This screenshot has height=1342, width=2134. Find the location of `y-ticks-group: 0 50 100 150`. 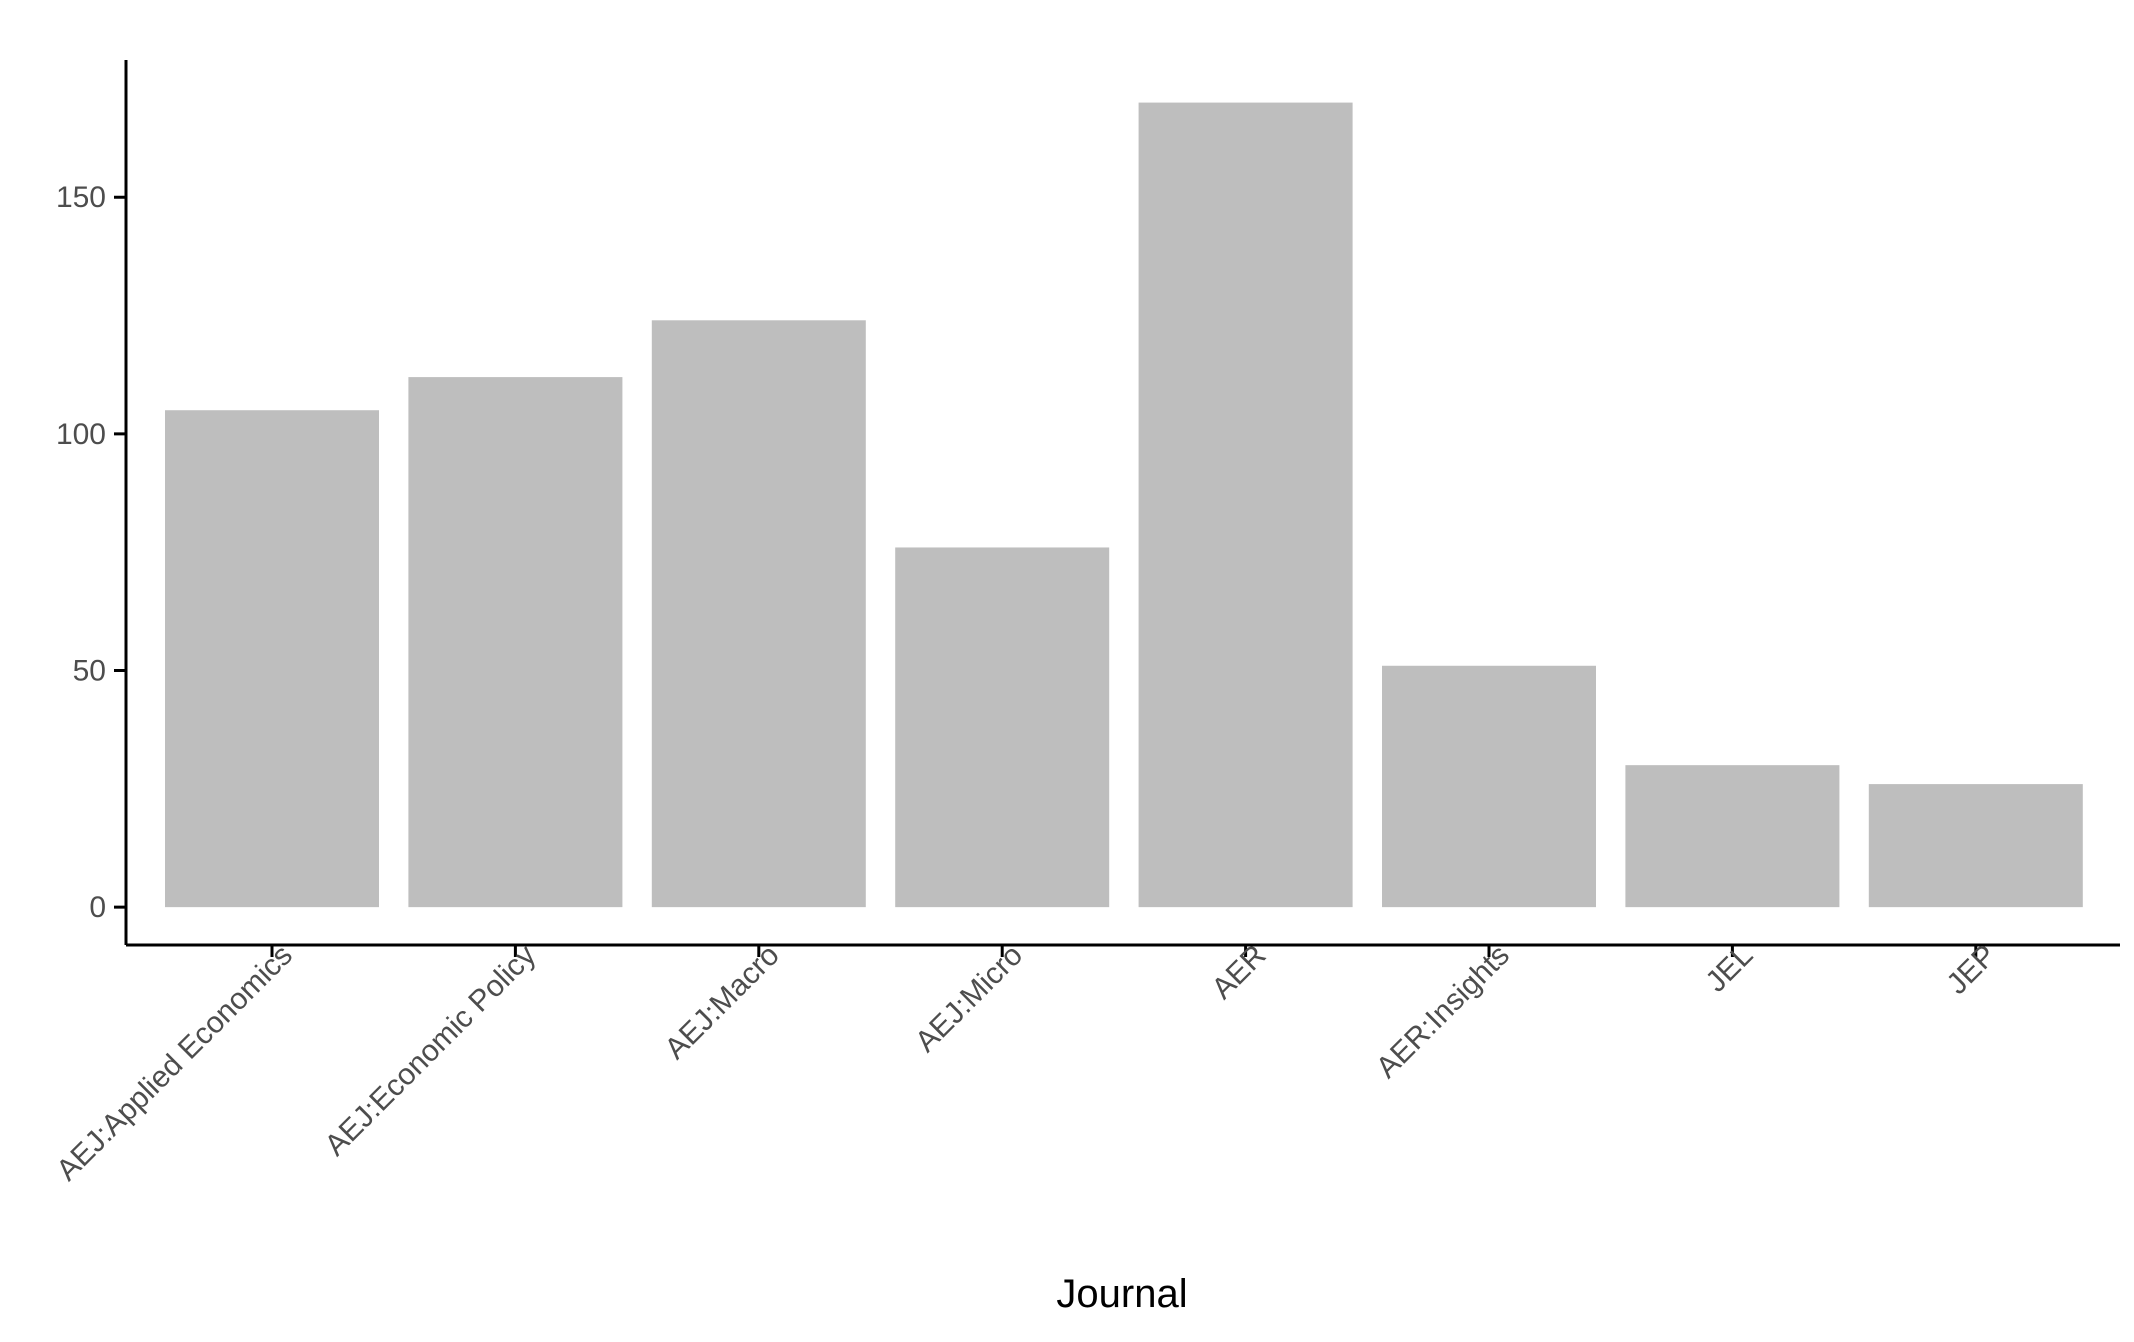

y-ticks-group: 0 50 100 150 is located at coordinates (91, 552).